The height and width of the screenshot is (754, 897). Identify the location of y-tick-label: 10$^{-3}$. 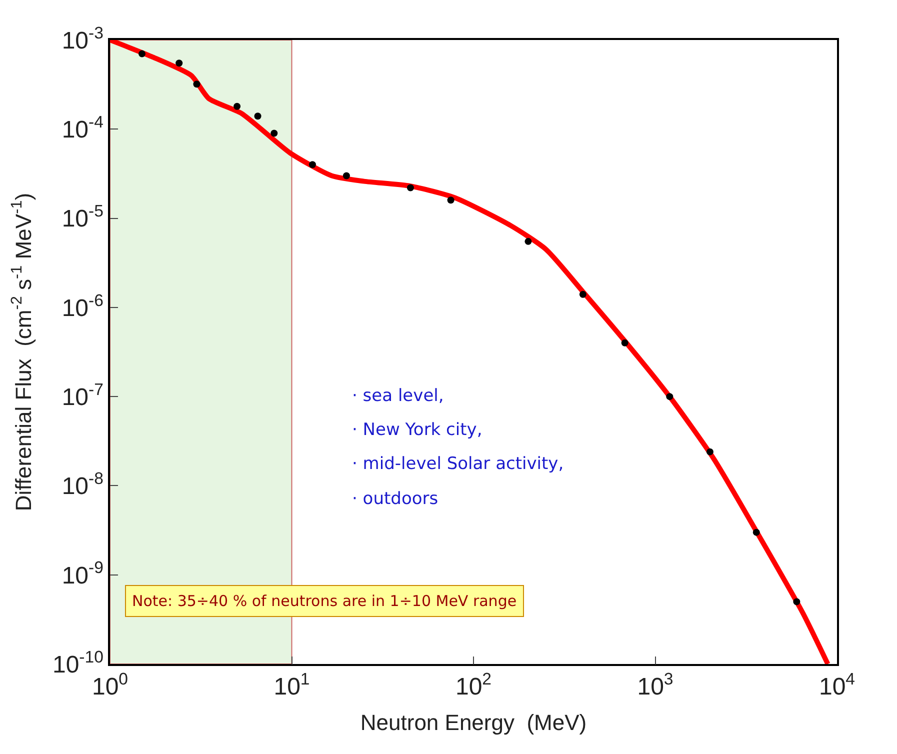
(83, 38).